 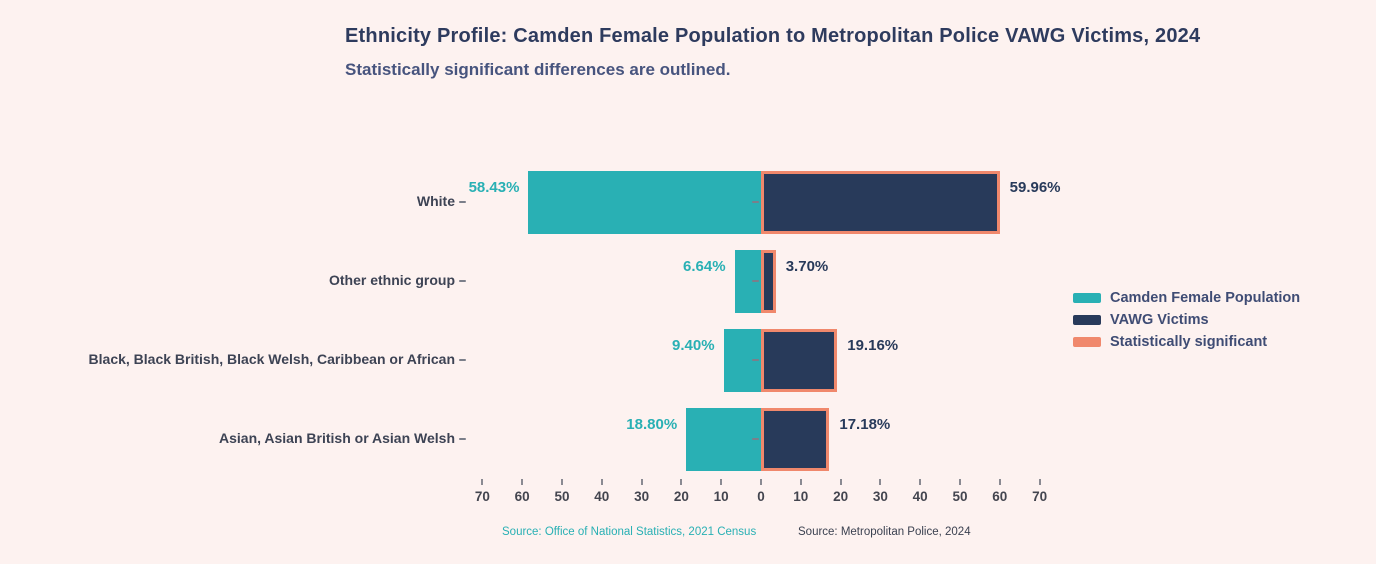 I want to click on legend-label-vawg: VAWG Victims, so click(x=1159, y=319).